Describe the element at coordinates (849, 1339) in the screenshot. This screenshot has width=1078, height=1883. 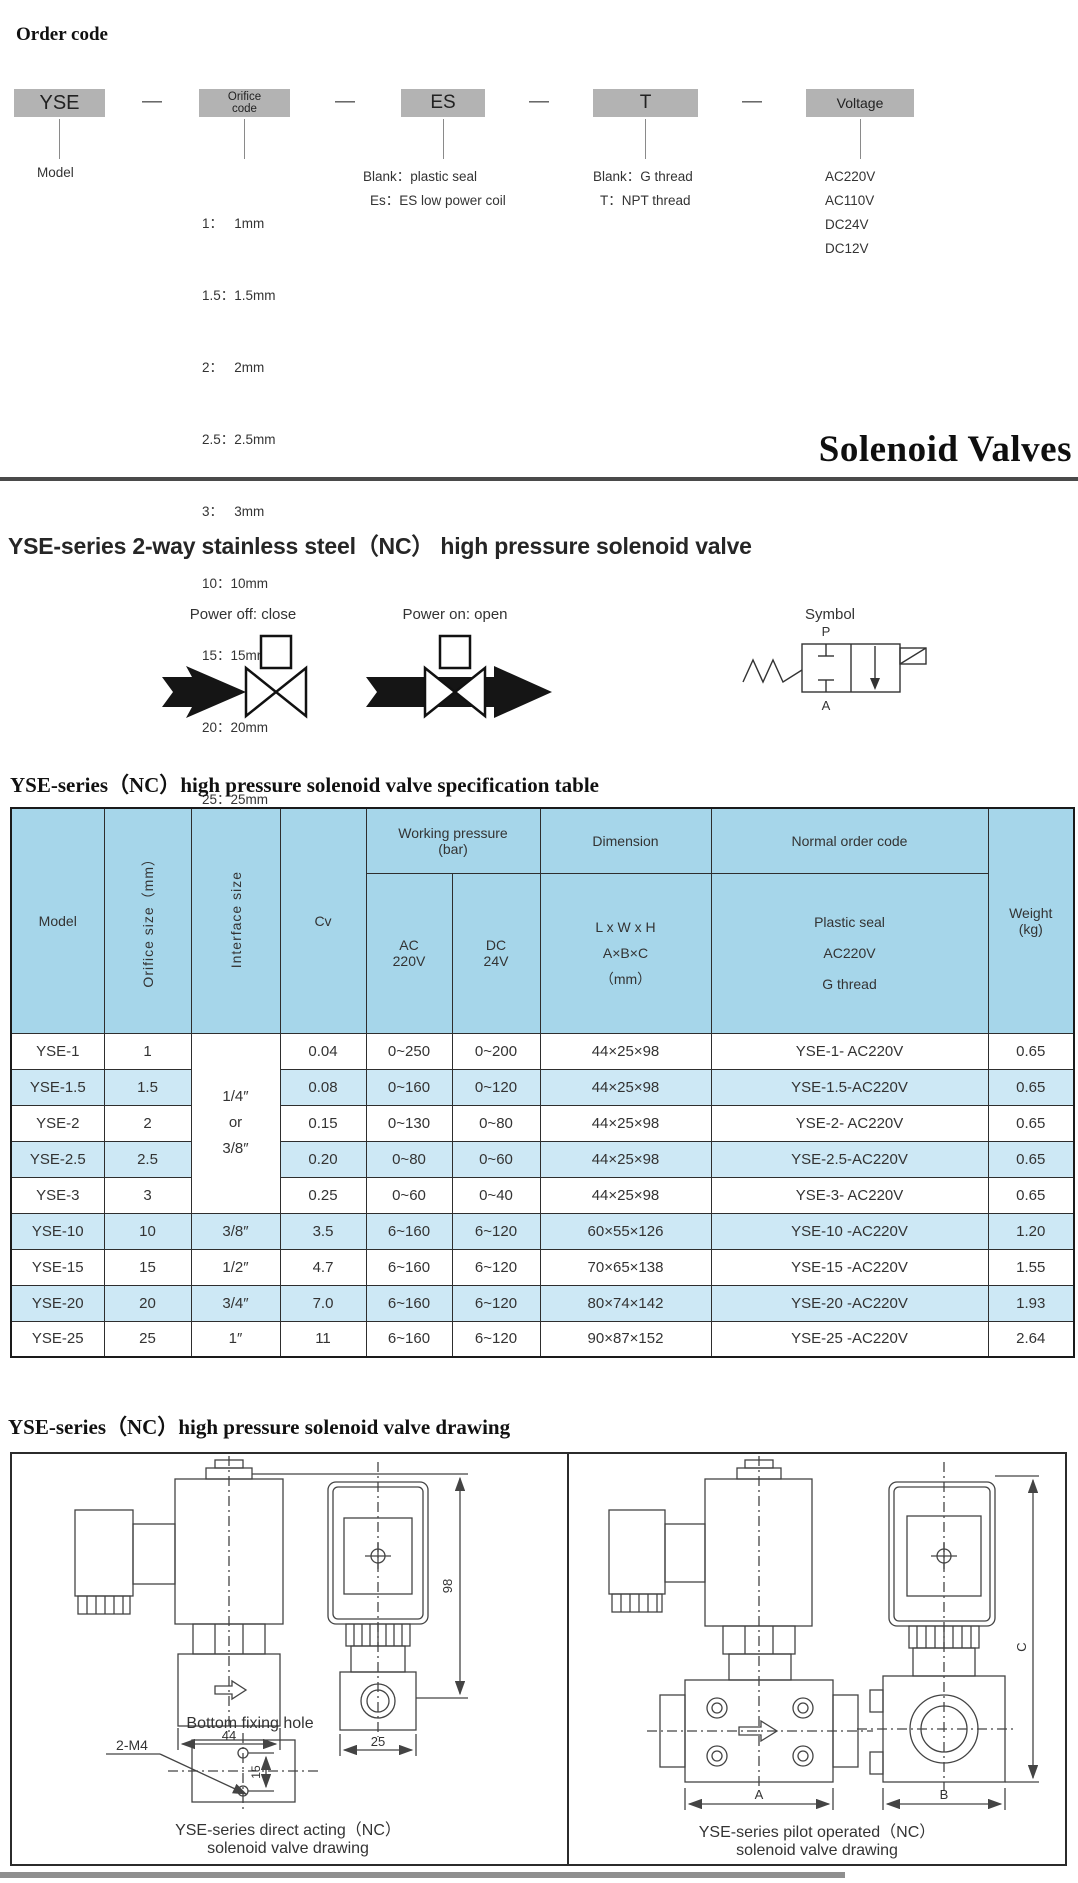
I see `cell-code: YSE-25 -AC220V` at that location.